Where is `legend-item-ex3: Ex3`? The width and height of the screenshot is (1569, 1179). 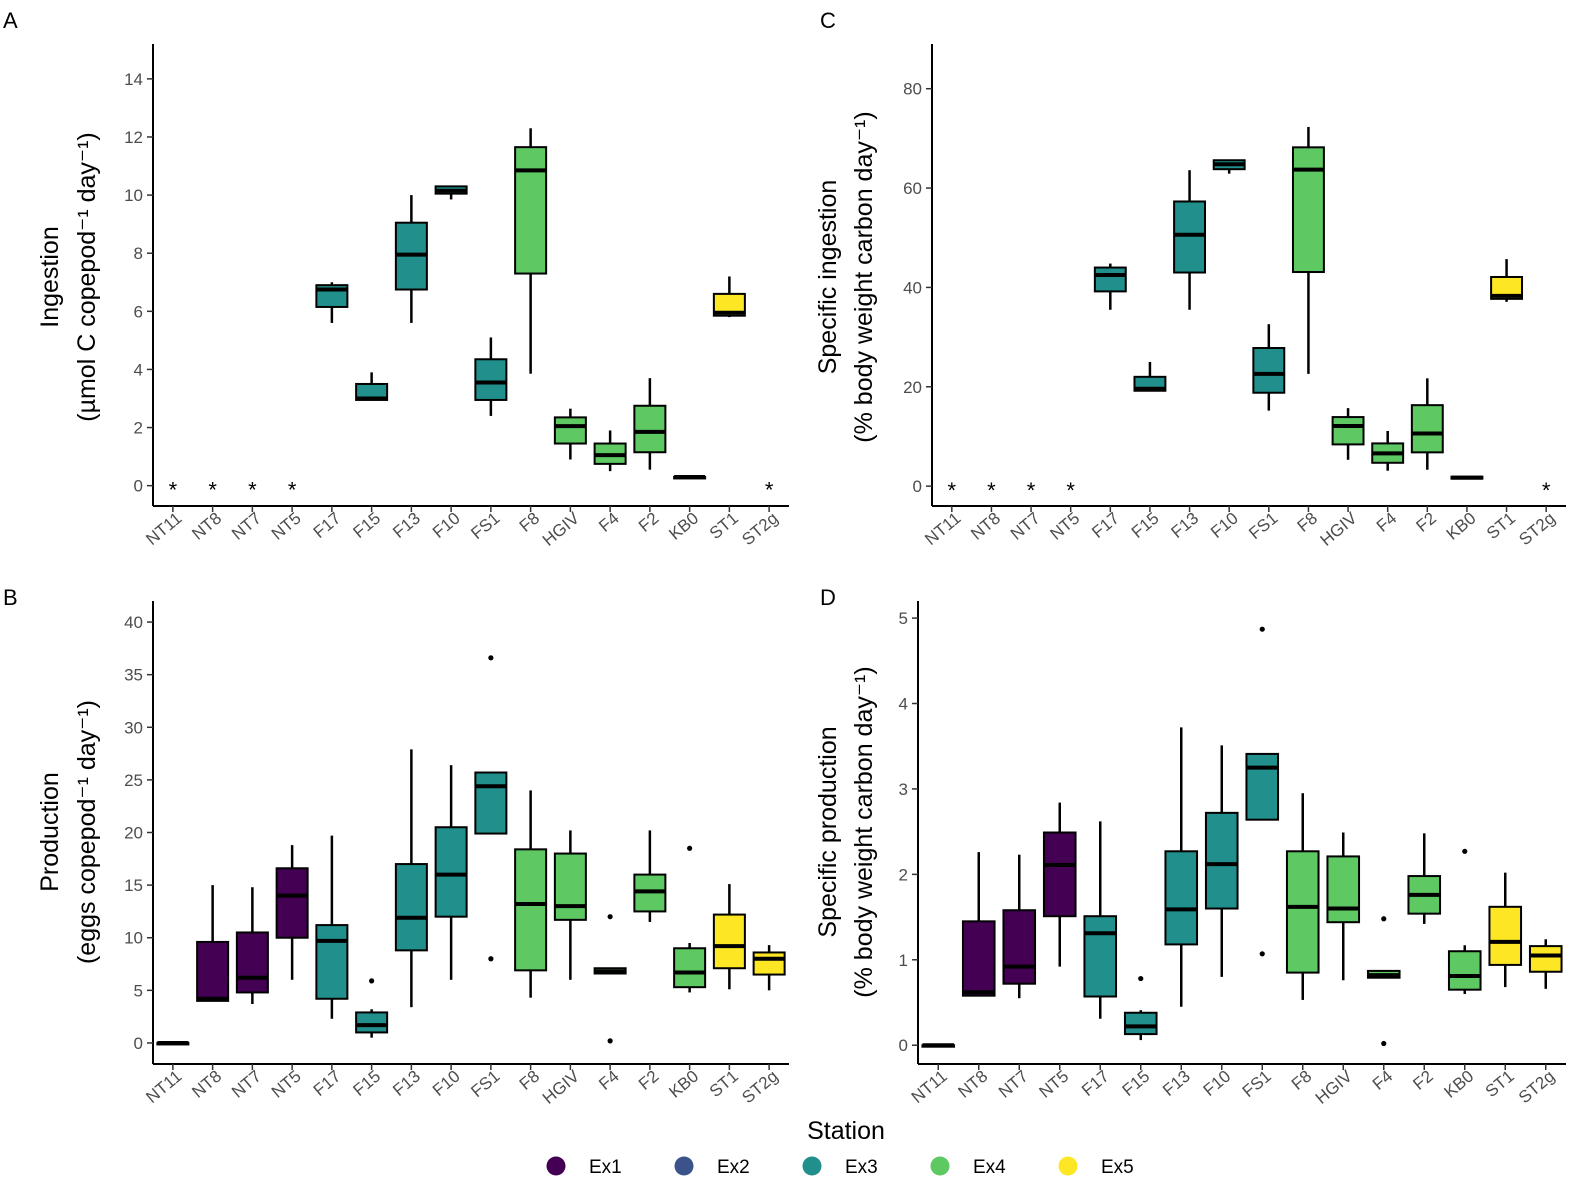
legend-item-ex3: Ex3 is located at coordinates (840, 1167).